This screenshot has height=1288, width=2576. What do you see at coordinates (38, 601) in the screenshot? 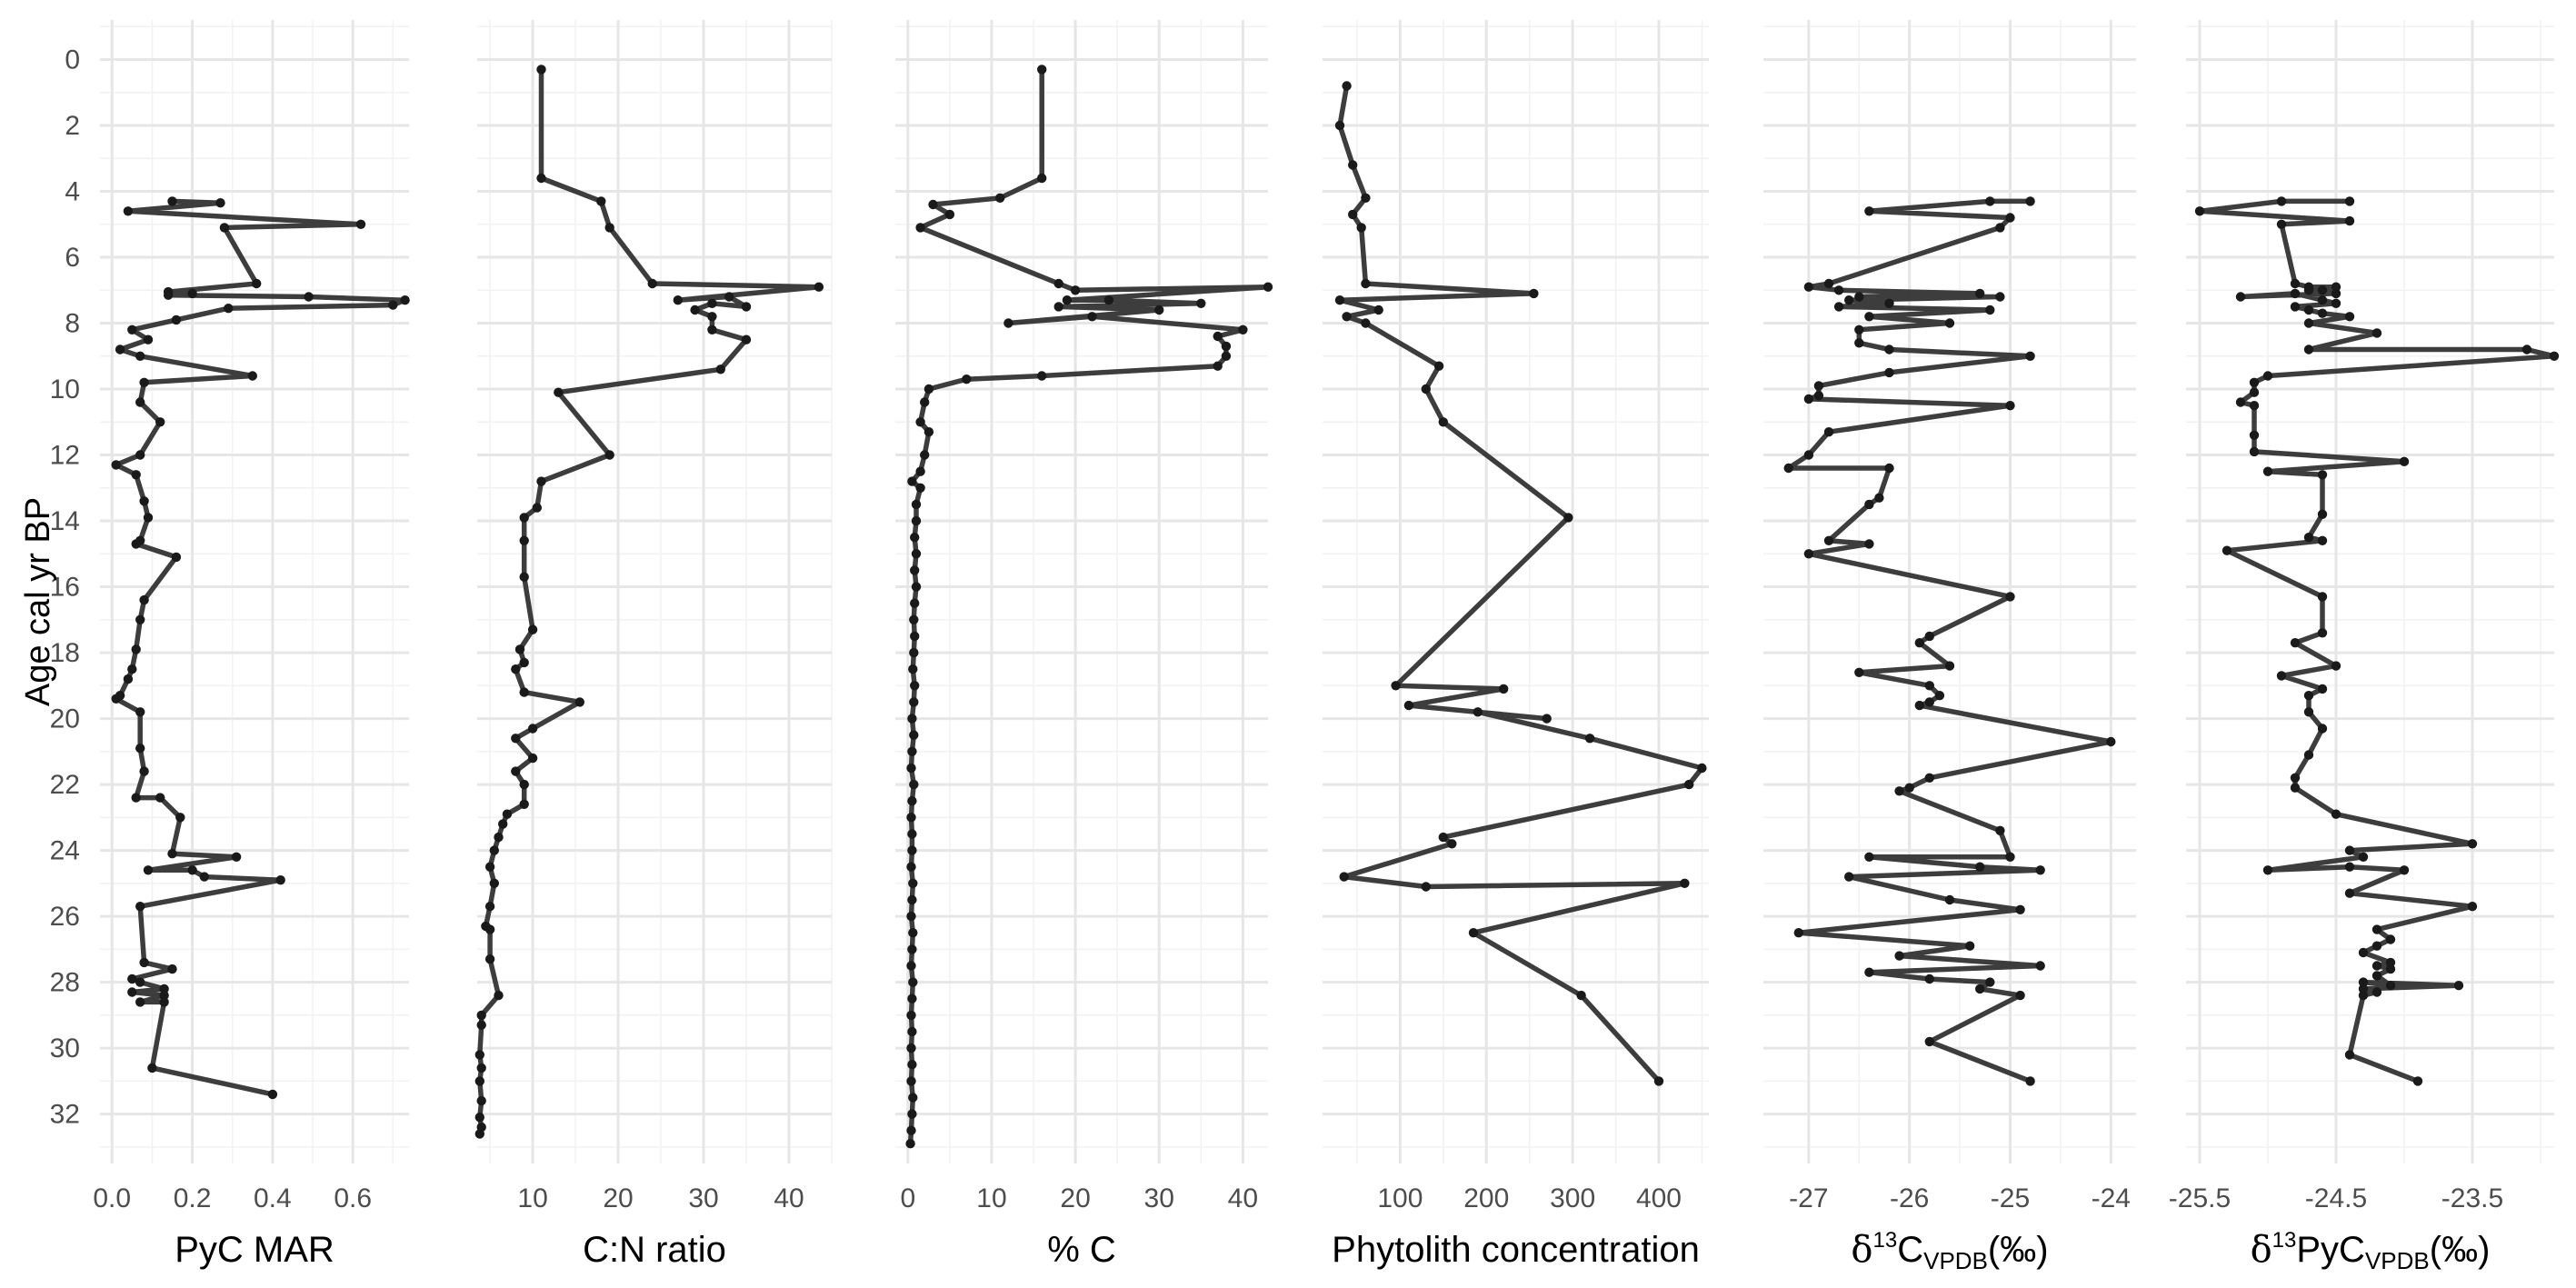
I see `y-axis-label: Age cal yr BP` at bounding box center [38, 601].